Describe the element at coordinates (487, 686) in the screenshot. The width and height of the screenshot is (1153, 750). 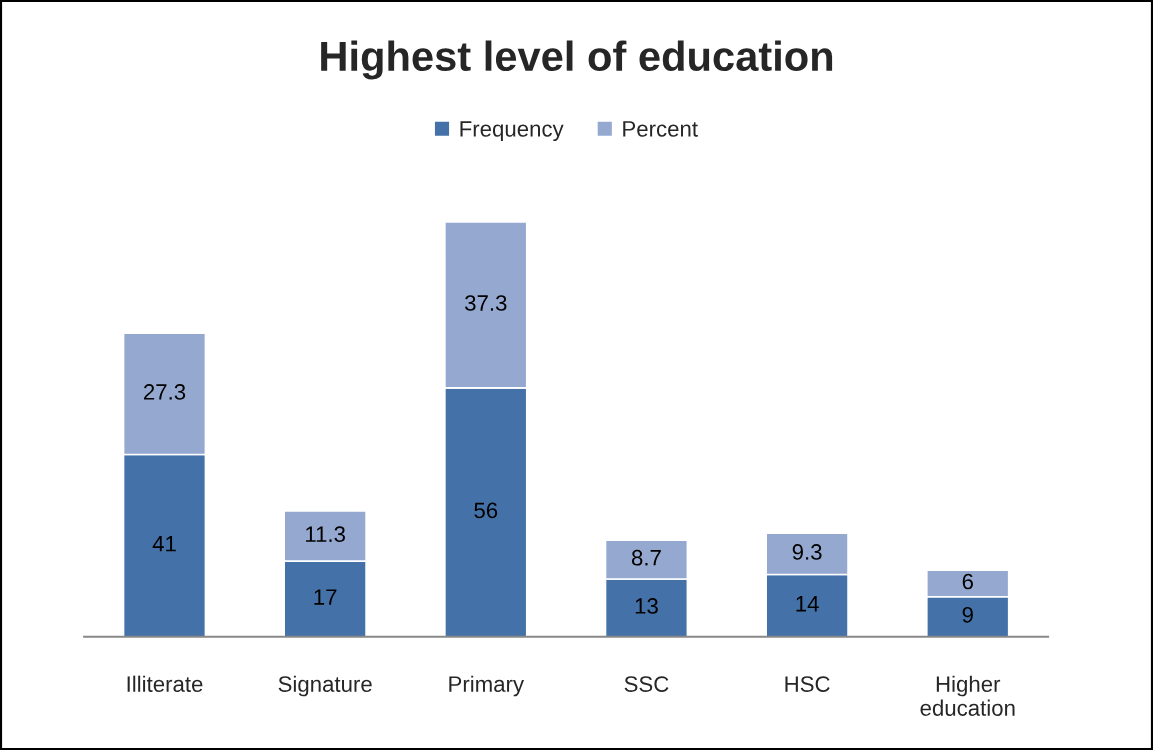
I see `x-tick-label: Primary` at that location.